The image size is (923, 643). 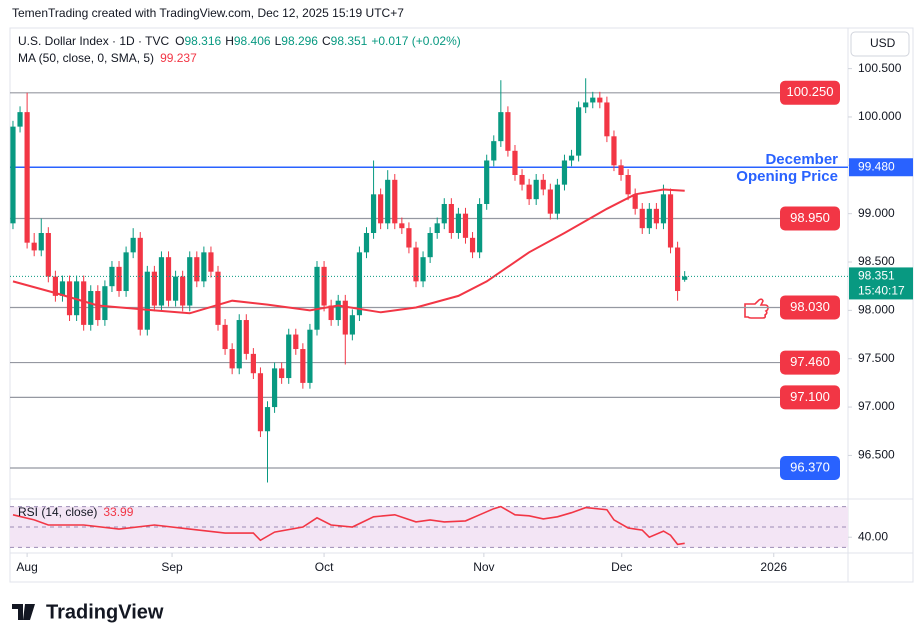 I want to click on y-tick-label: 96.500, so click(x=876, y=455).